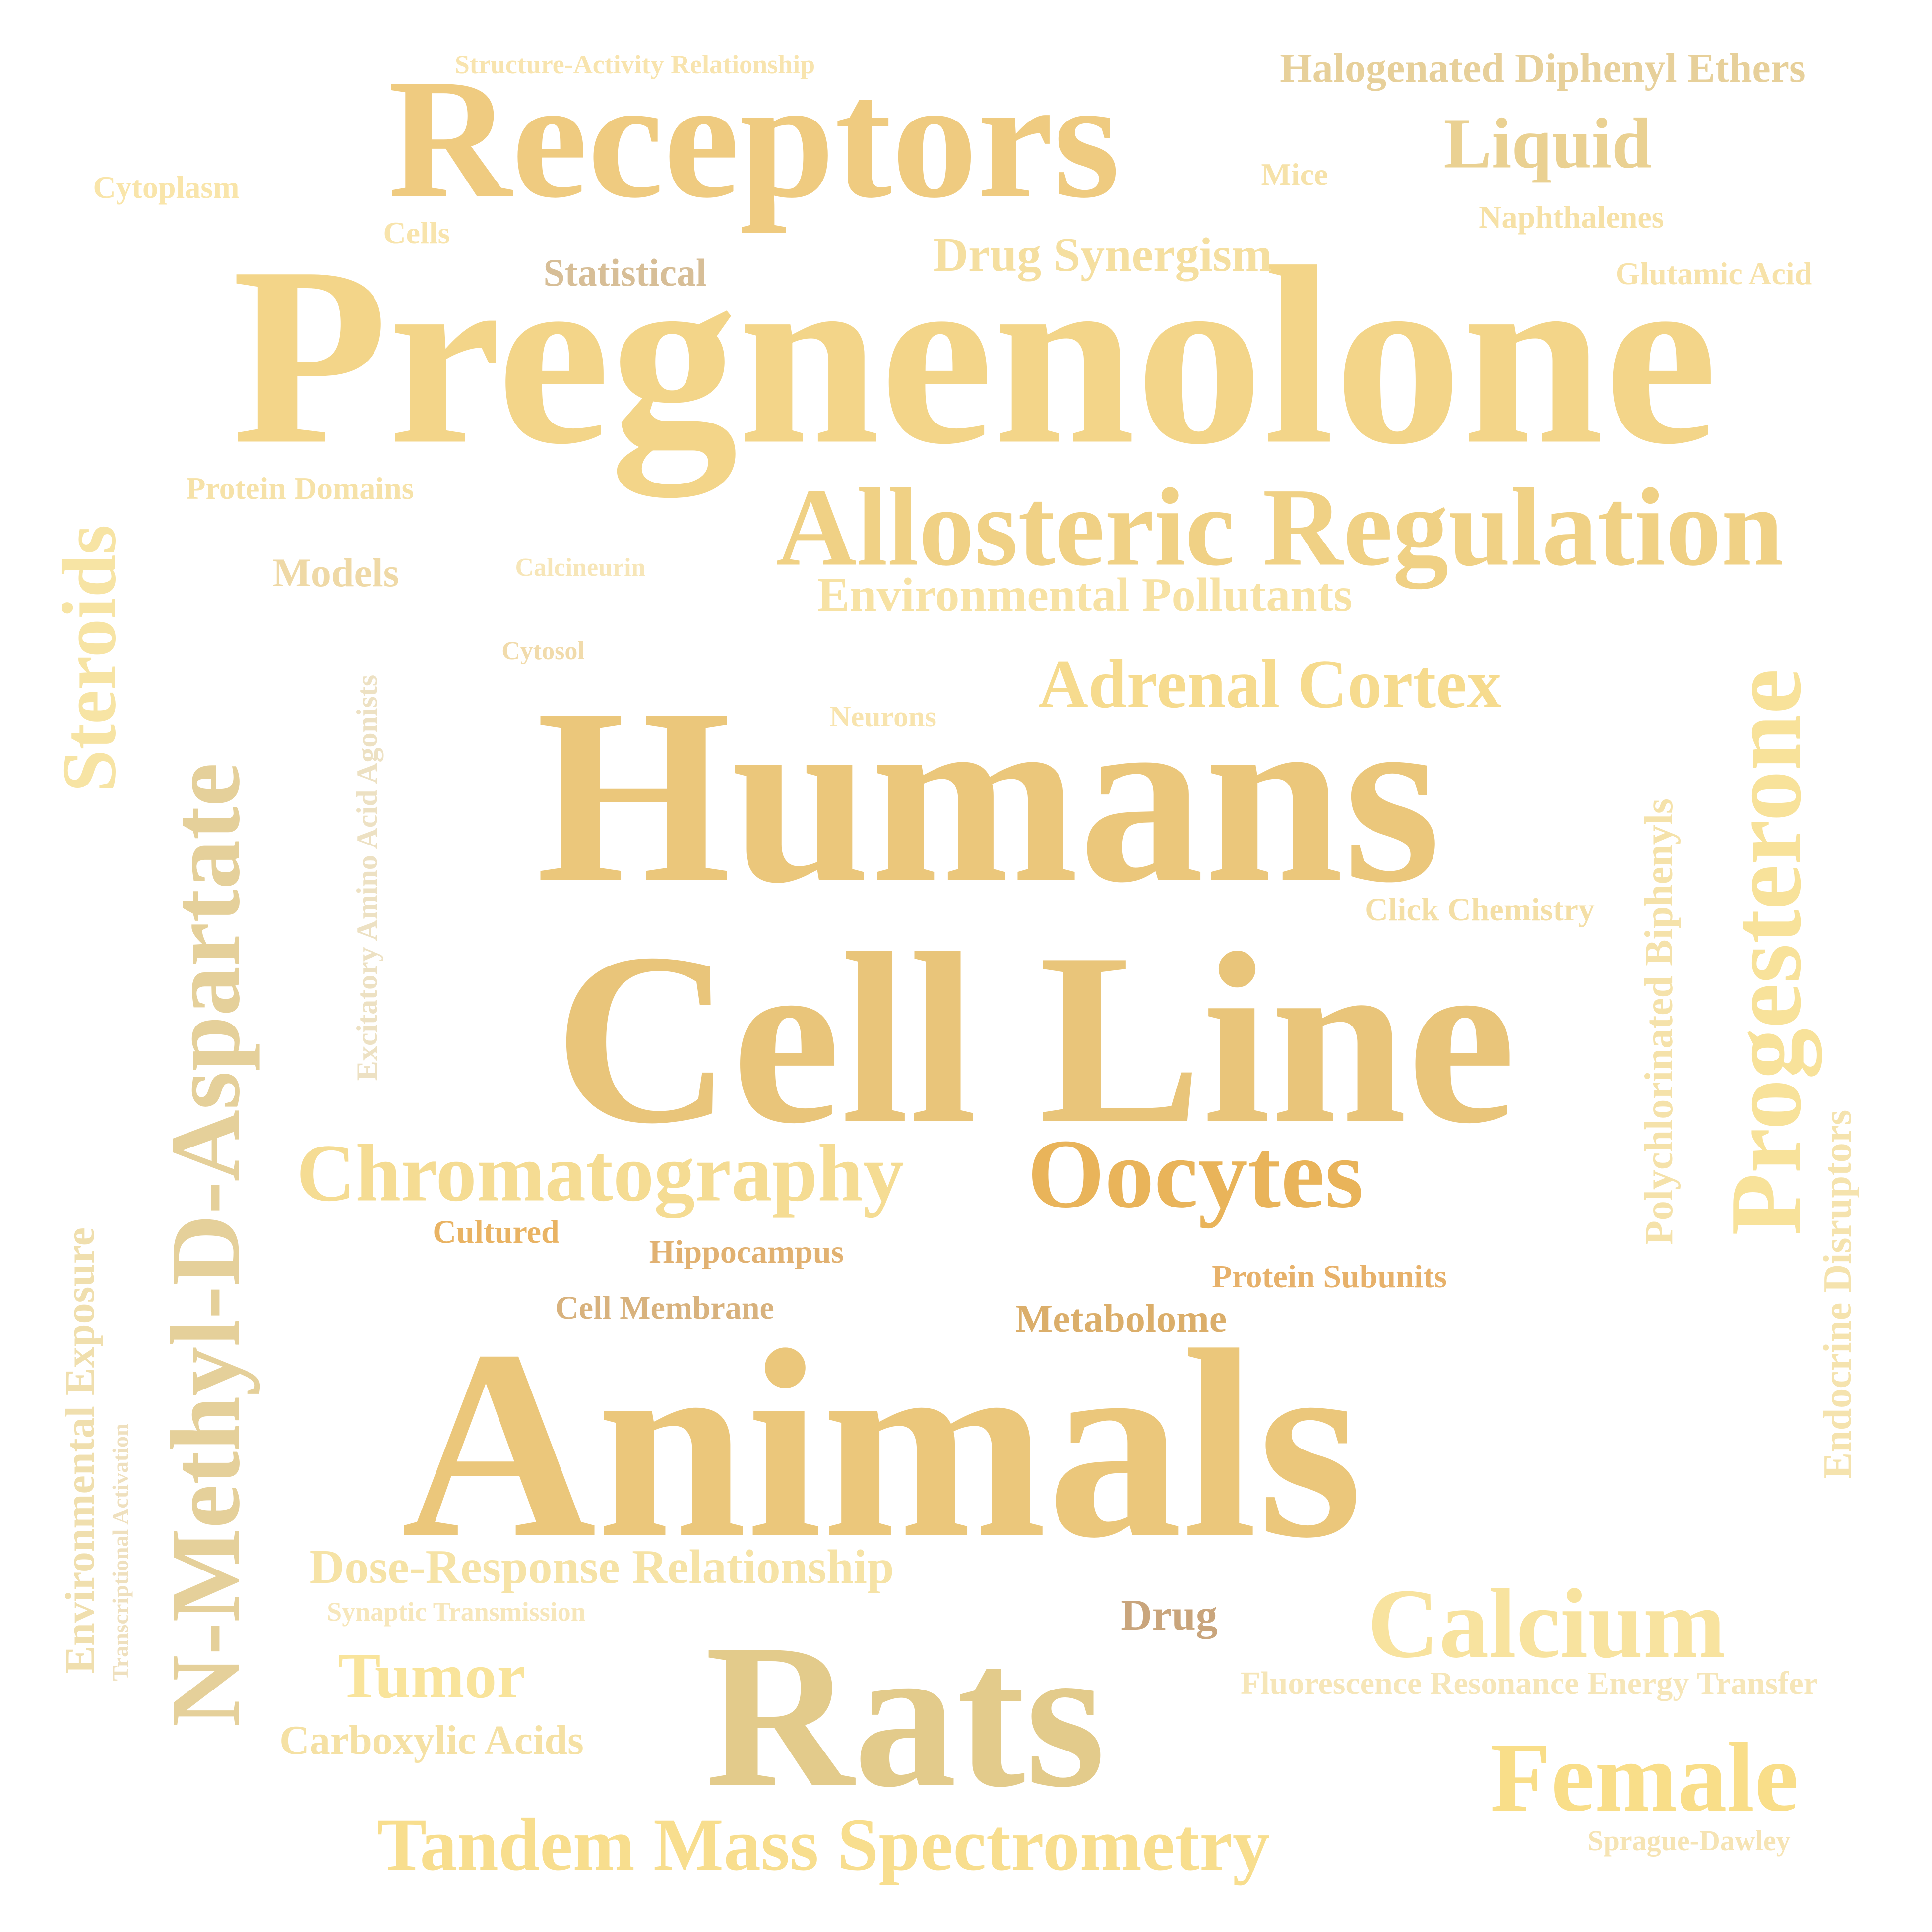  I want to click on word-adrenal-cortex: Adrenal Cortex, so click(1270, 684).